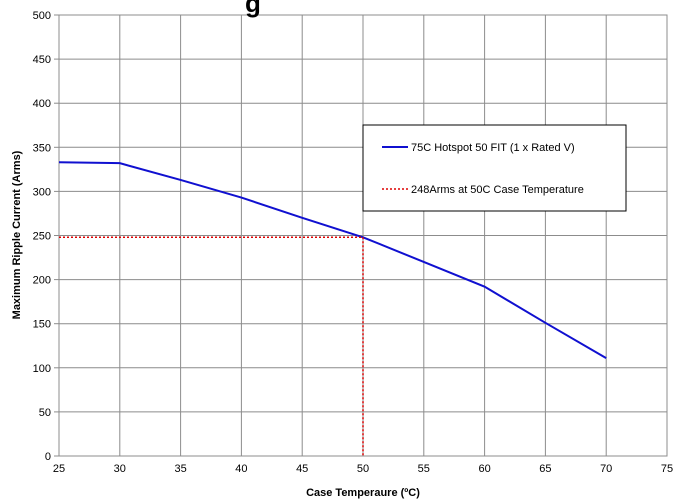  What do you see at coordinates (42, 192) in the screenshot?
I see `y-tick-label: 300` at bounding box center [42, 192].